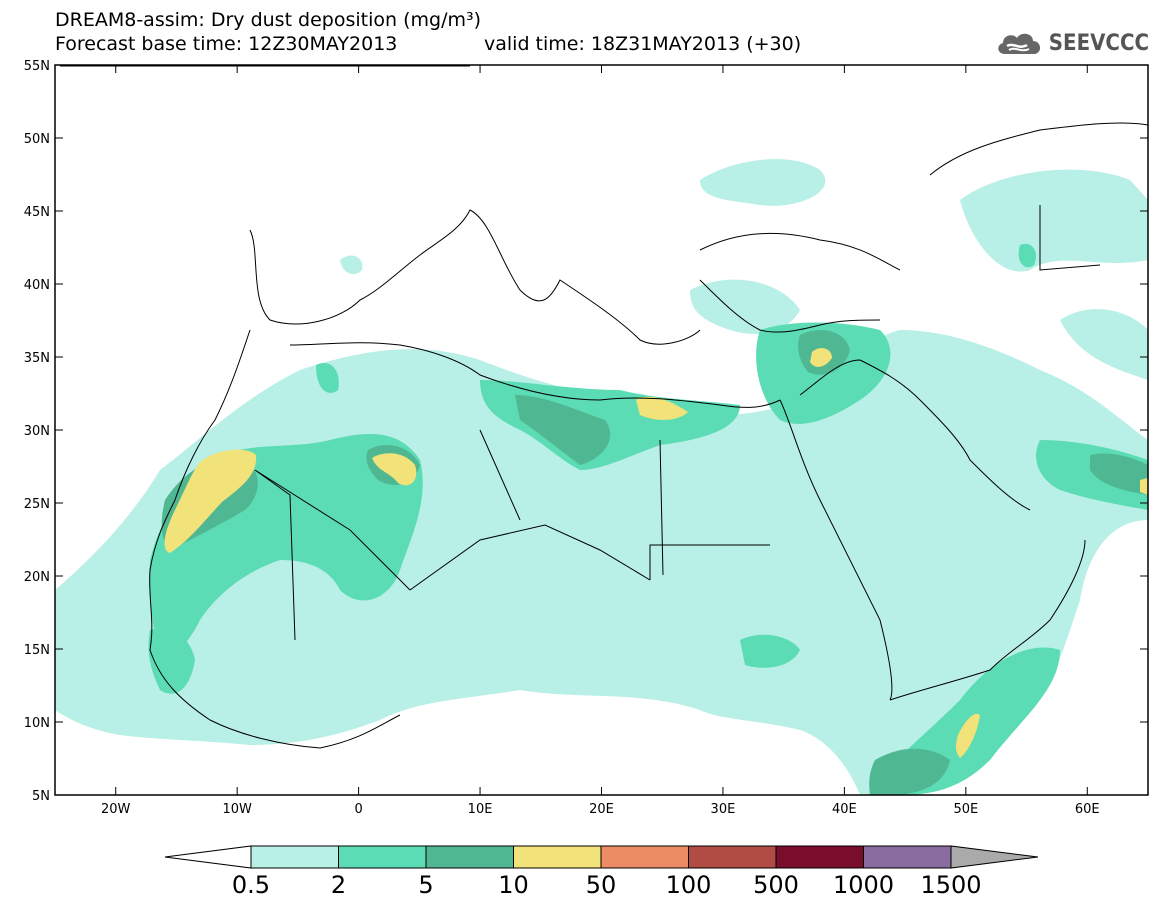  Describe the element at coordinates (37, 431) in the screenshot. I see `lat-tick-label: 30N` at that location.